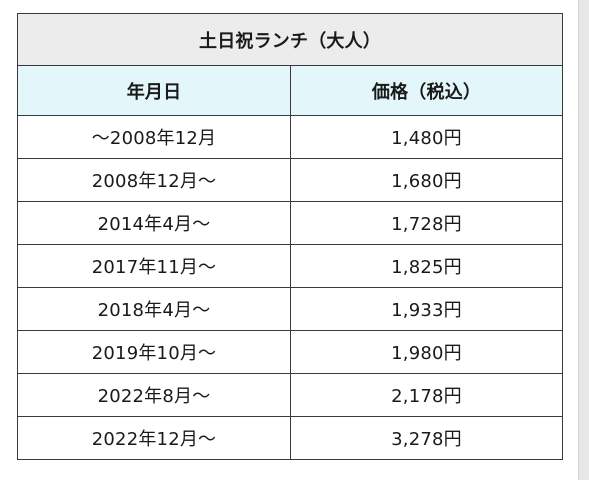  What do you see at coordinates (154, 352) in the screenshot?
I see `date-cell: 2019年10月～` at bounding box center [154, 352].